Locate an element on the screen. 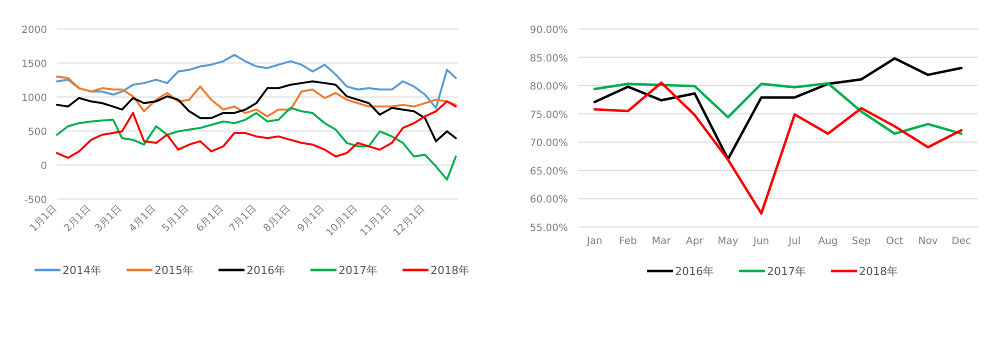 The height and width of the screenshot is (339, 1000). x-tick-label: Nov is located at coordinates (928, 241).